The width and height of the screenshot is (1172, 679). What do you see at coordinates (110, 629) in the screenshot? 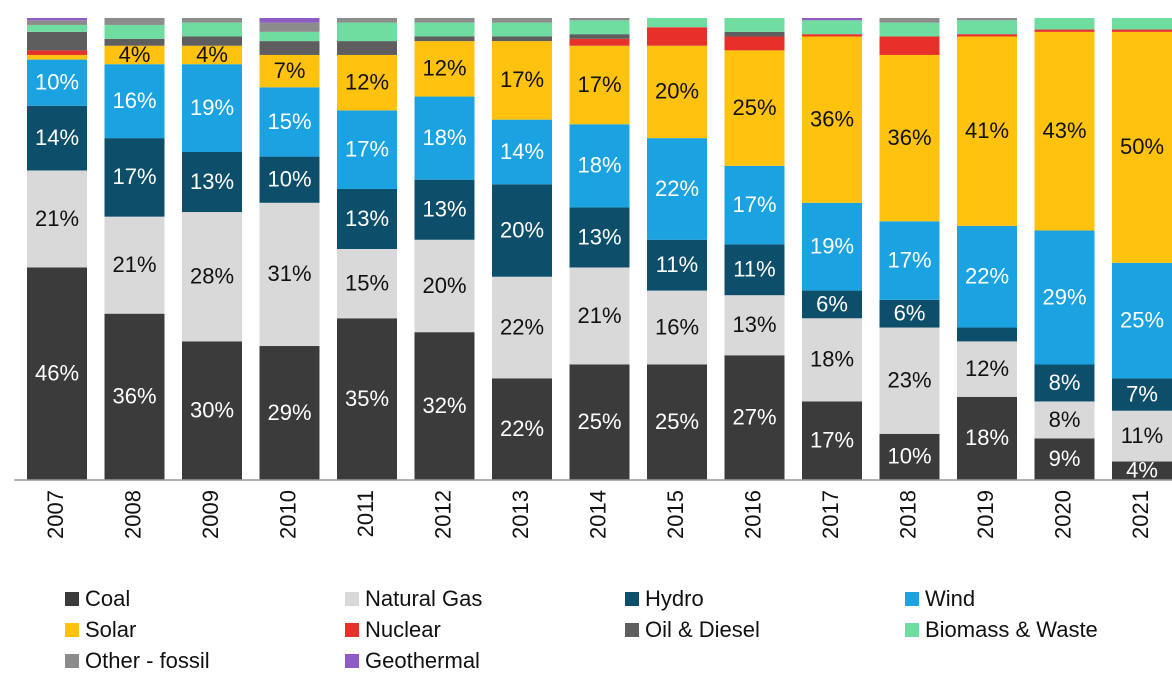
I see `legend-label: Solar` at bounding box center [110, 629].